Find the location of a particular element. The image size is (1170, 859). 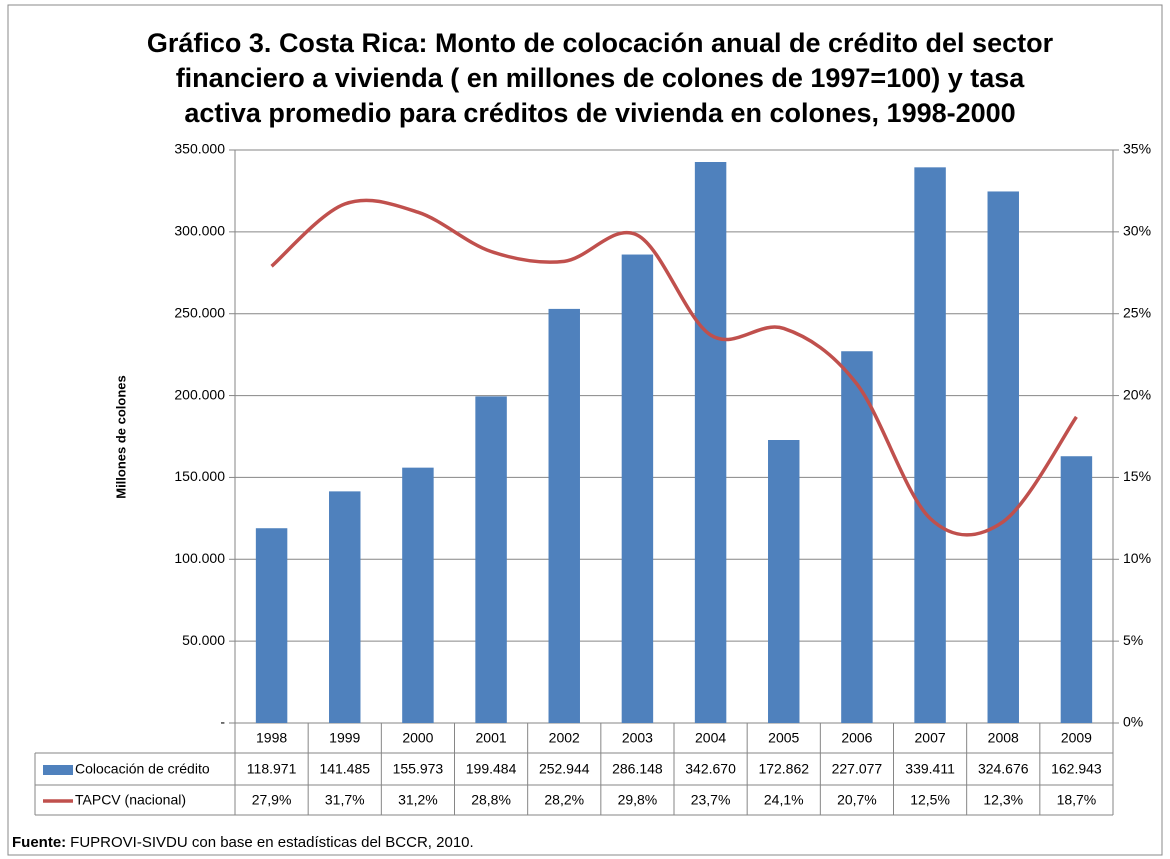

table-value: 18,7% is located at coordinates (1077, 800).